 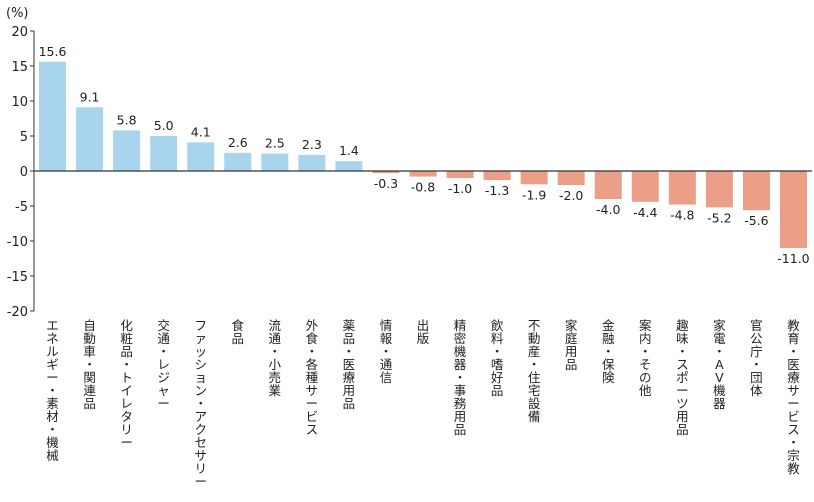 What do you see at coordinates (571, 195) in the screenshot?
I see `data-label: -2.0` at bounding box center [571, 195].